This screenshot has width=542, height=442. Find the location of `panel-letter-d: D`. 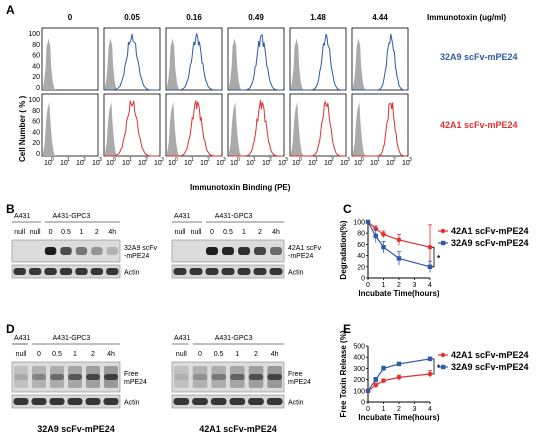

panel-letter-d: D is located at coordinates (10, 329).